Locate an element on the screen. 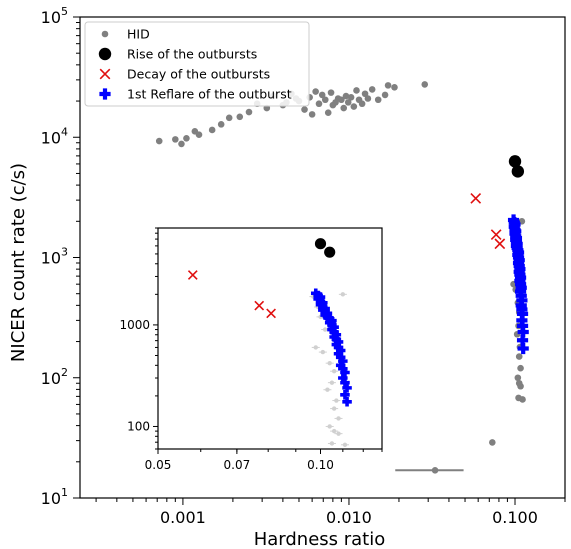 Image resolution: width=571 pixels, height=549 pixels. y-tick-exponent: 2 is located at coordinates (64, 372).